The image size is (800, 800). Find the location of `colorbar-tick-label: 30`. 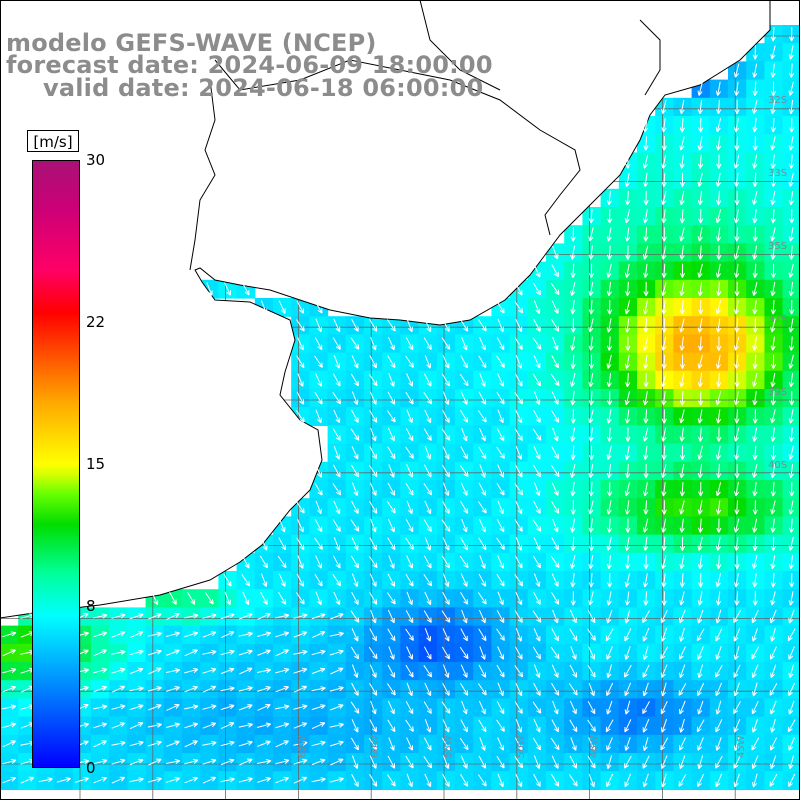

colorbar-tick-label: 30 is located at coordinates (96, 160).